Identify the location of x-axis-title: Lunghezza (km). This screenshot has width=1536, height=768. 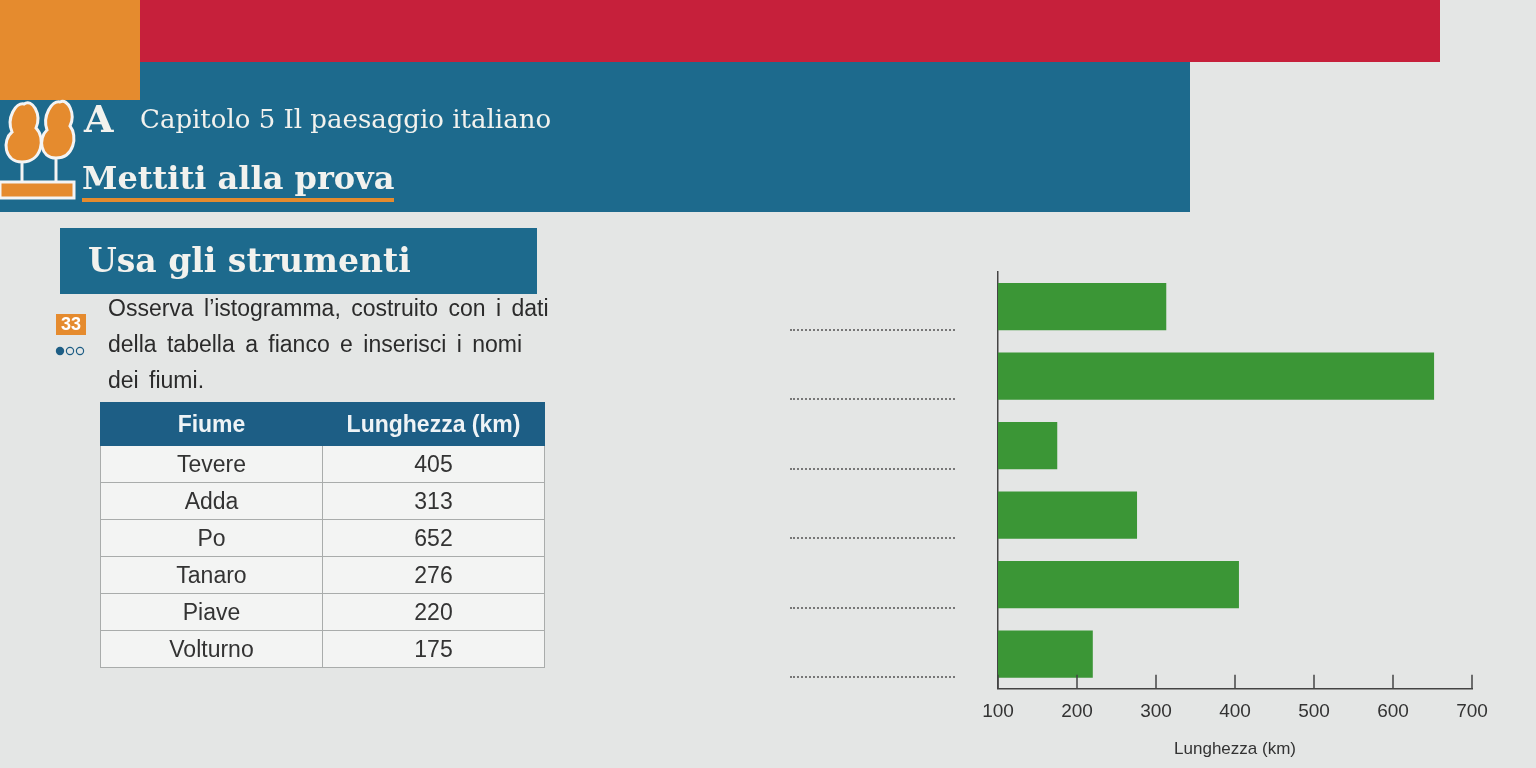
(1235, 749).